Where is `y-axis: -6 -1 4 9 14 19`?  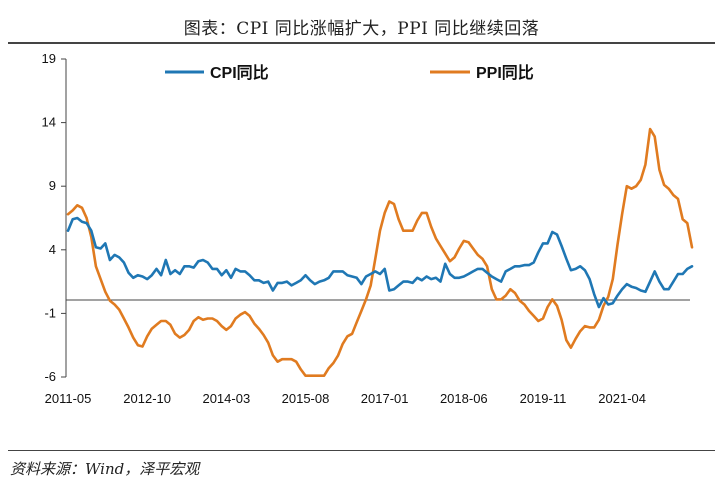 y-axis: -6 -1 4 9 14 19 is located at coordinates (54, 217).